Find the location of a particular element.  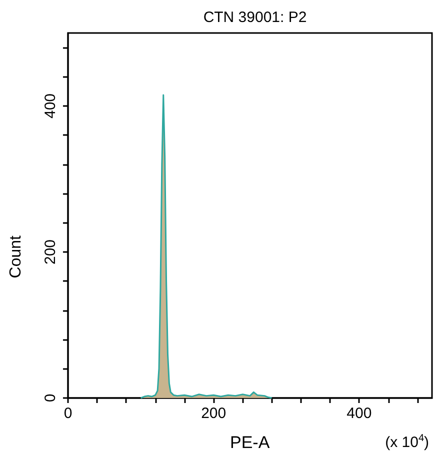

y-tick-label: 200 is located at coordinates (50, 252).